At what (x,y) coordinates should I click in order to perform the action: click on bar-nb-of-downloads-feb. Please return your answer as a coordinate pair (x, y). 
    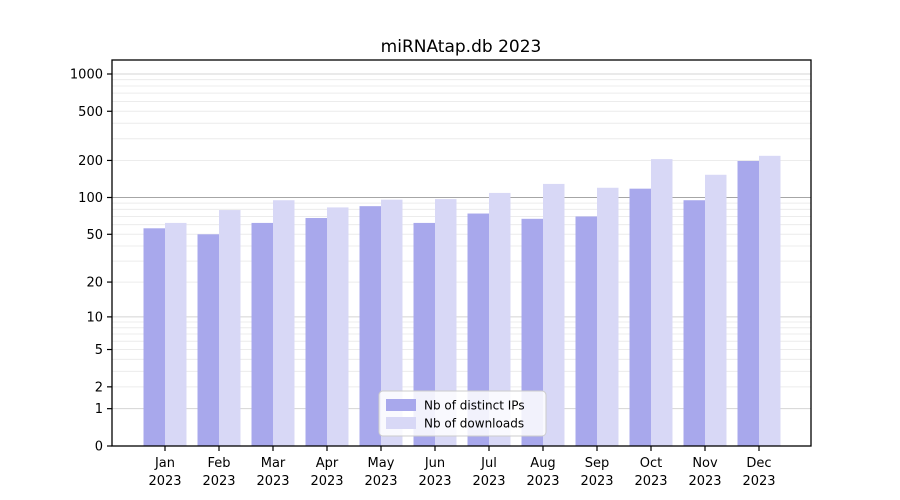
    Looking at the image, I should click on (230, 328).